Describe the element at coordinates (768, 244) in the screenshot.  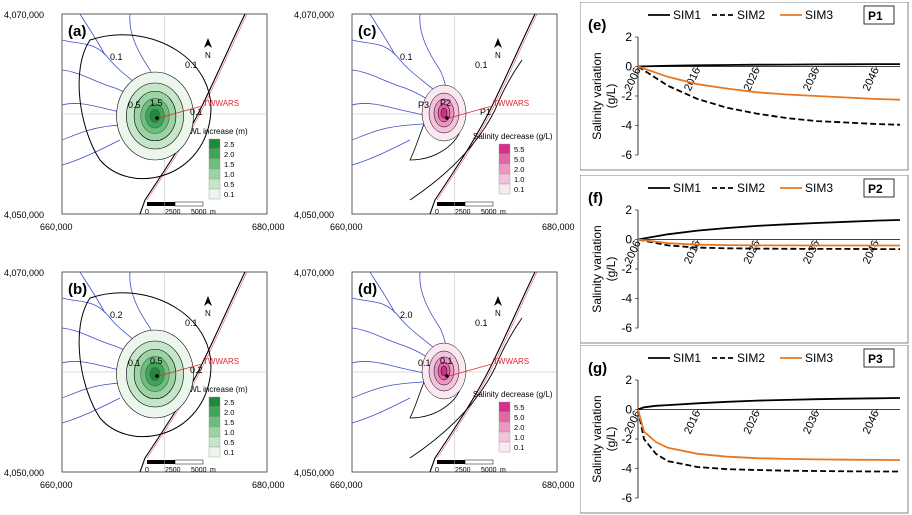
I see `series-line-sim2` at that location.